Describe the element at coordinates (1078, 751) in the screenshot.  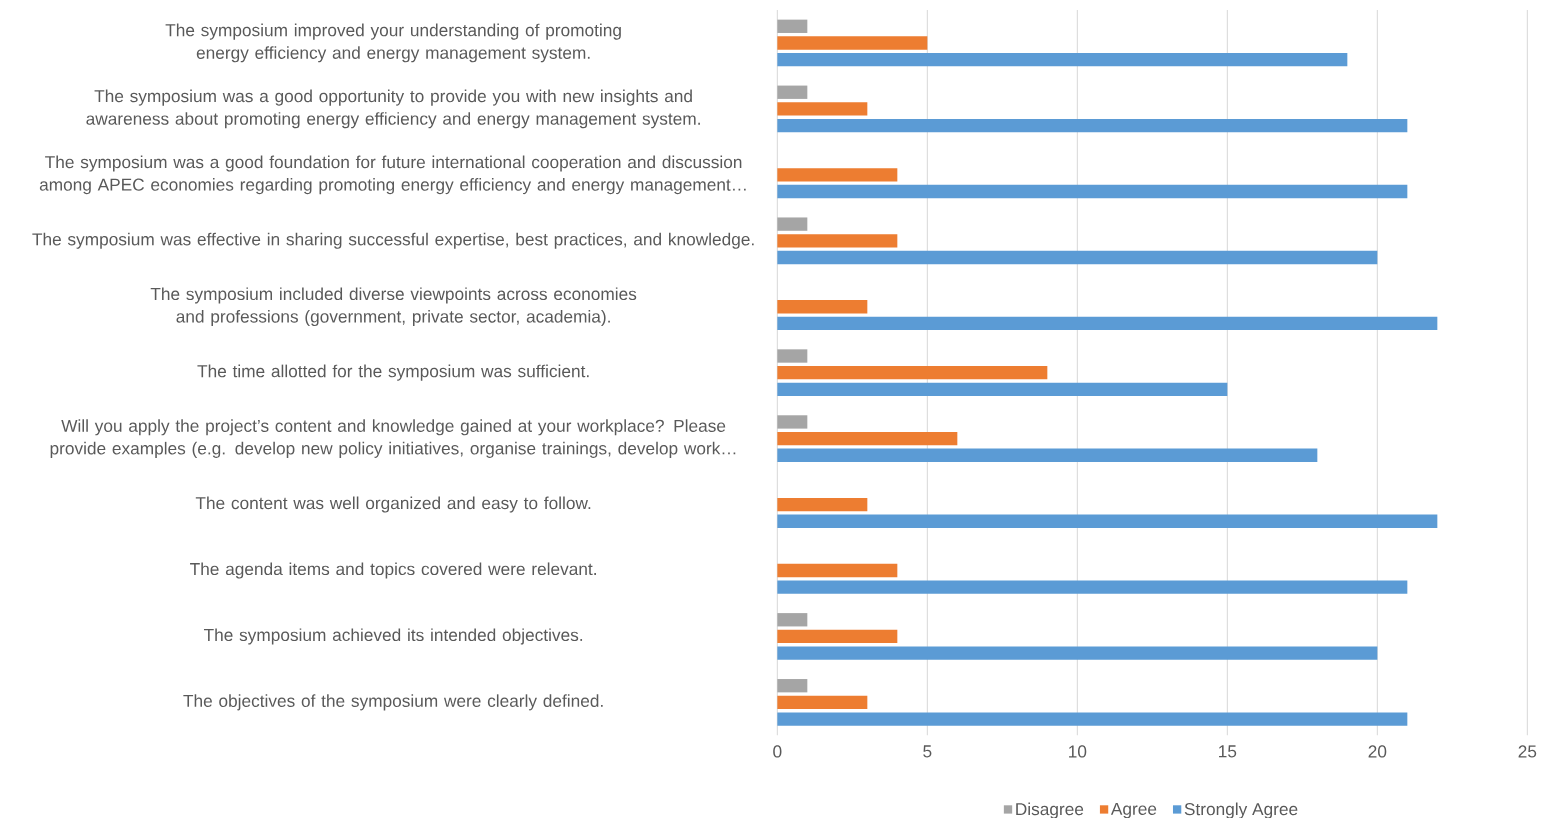
I see `x-tick-label: 10` at that location.